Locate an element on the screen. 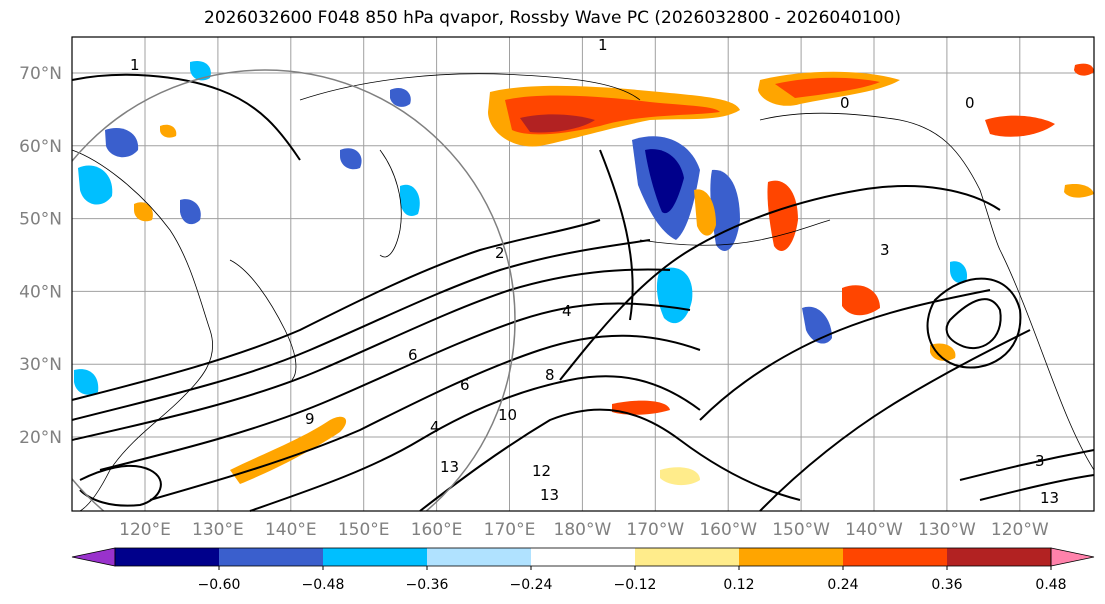 This screenshot has height=604, width=1105. latitude-label: 20°N is located at coordinates (40, 438).